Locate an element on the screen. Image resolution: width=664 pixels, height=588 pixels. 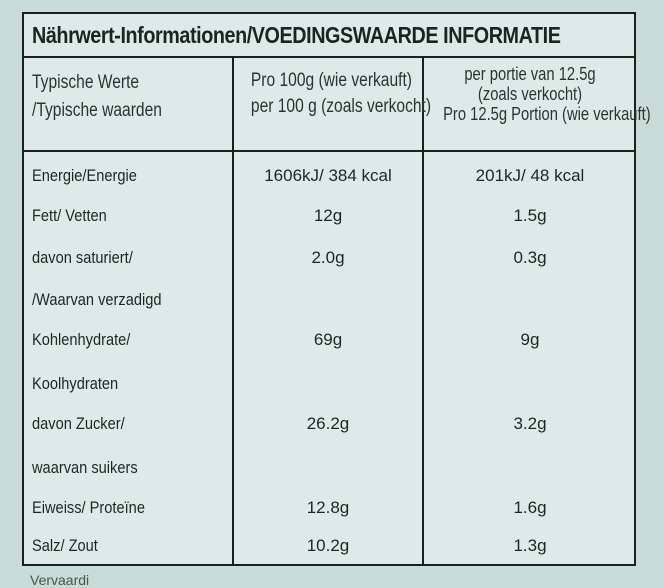
value-per-100g: 12.8g is located at coordinates (328, 507).